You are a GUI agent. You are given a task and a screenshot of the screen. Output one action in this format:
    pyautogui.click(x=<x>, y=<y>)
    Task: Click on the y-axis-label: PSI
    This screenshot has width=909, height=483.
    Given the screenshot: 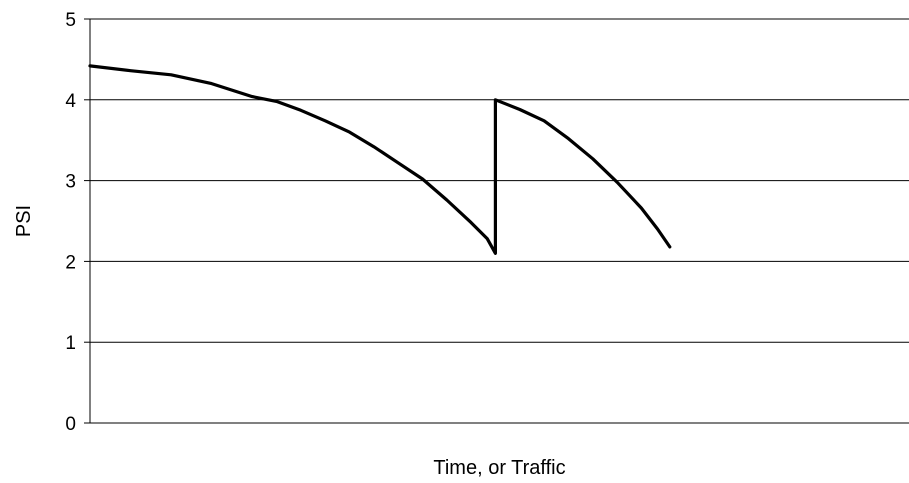 What is the action you would take?
    pyautogui.click(x=24, y=221)
    